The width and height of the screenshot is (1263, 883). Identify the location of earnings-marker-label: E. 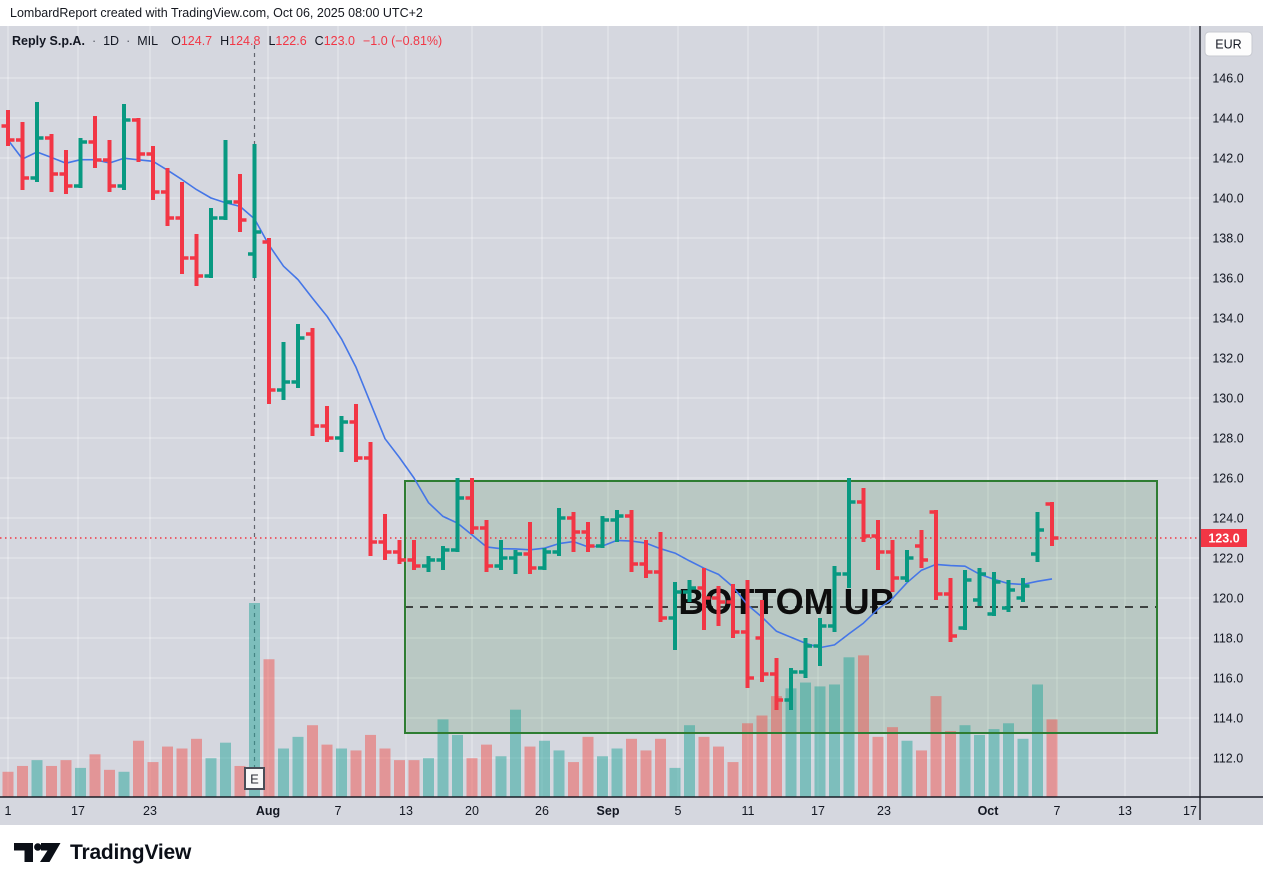
(254, 779).